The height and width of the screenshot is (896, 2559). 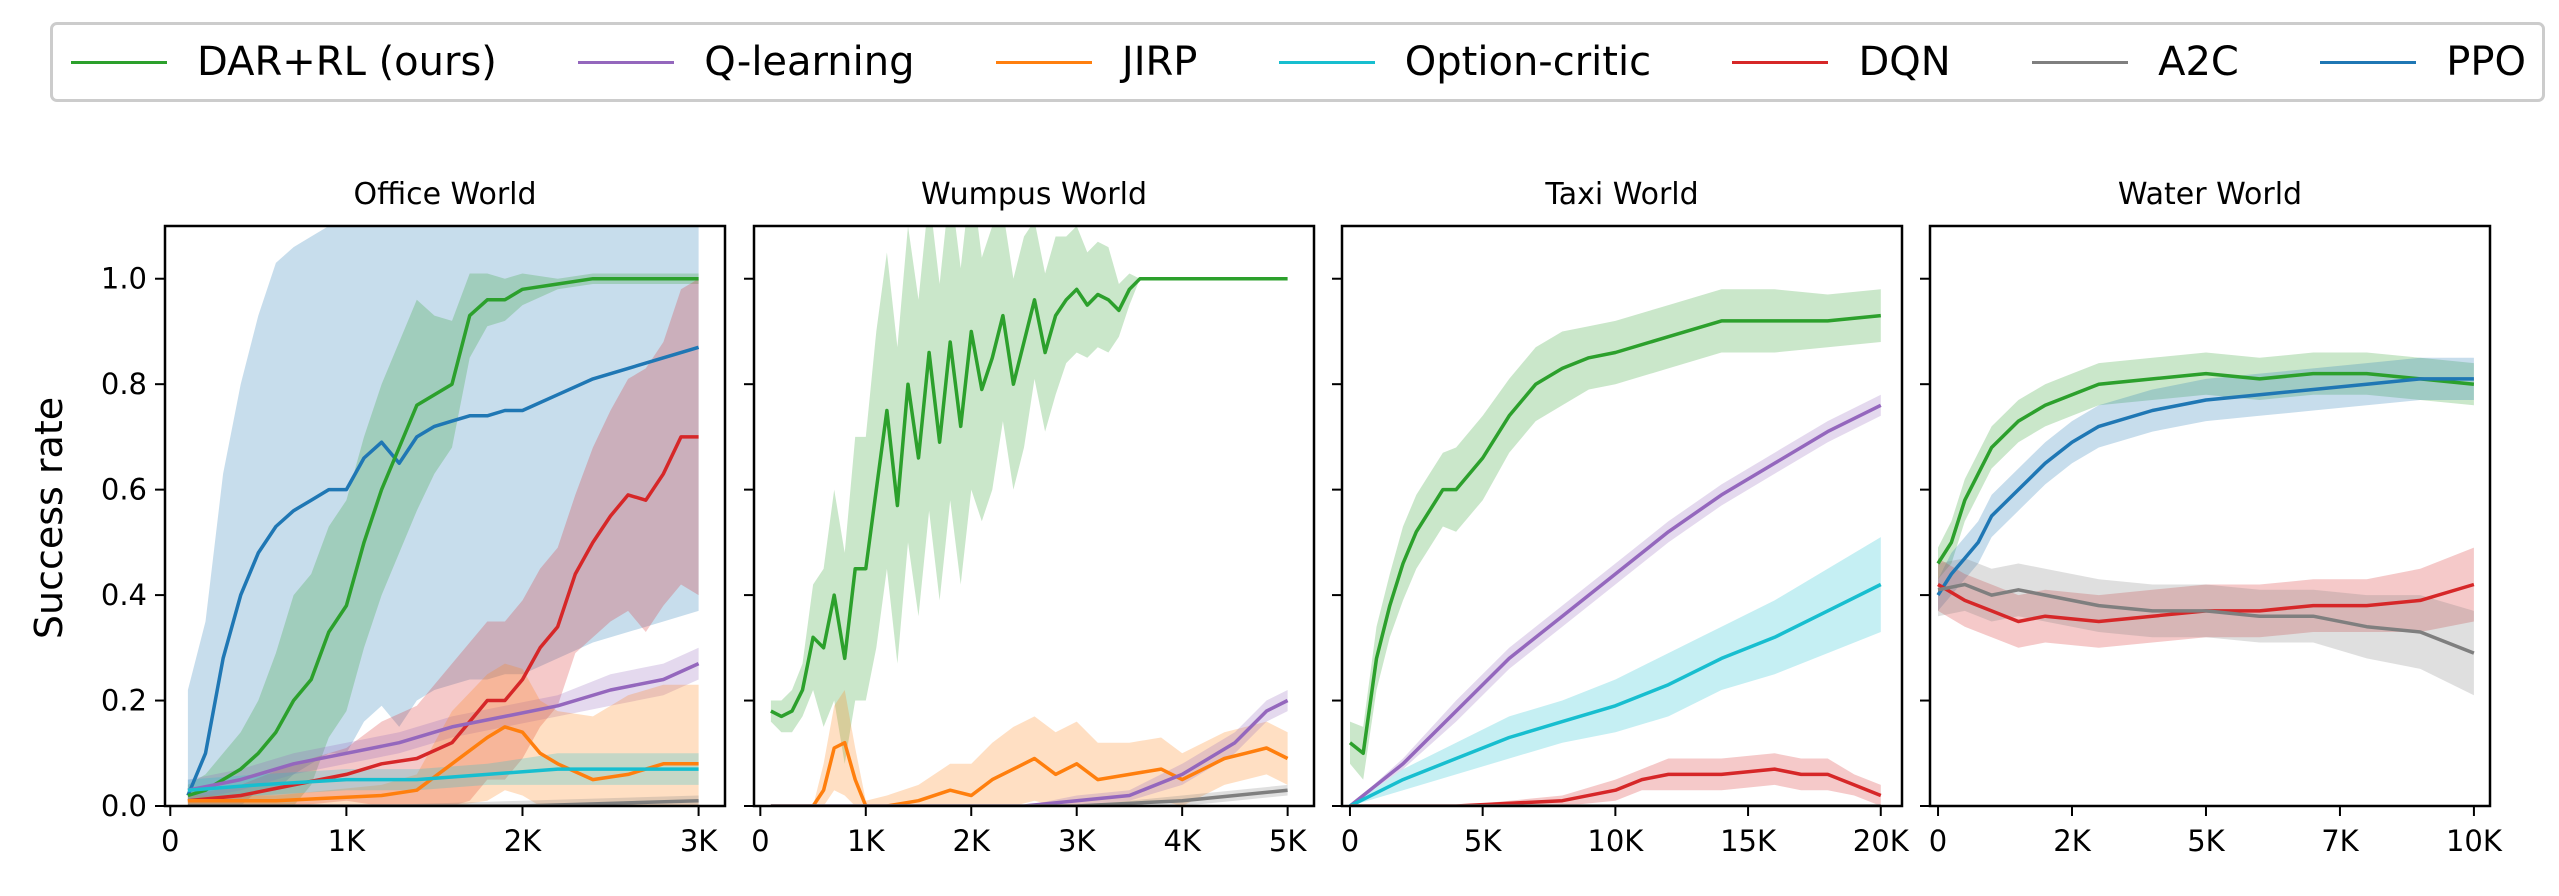 What do you see at coordinates (2423, 62) in the screenshot?
I see `legend-item: PPO` at bounding box center [2423, 62].